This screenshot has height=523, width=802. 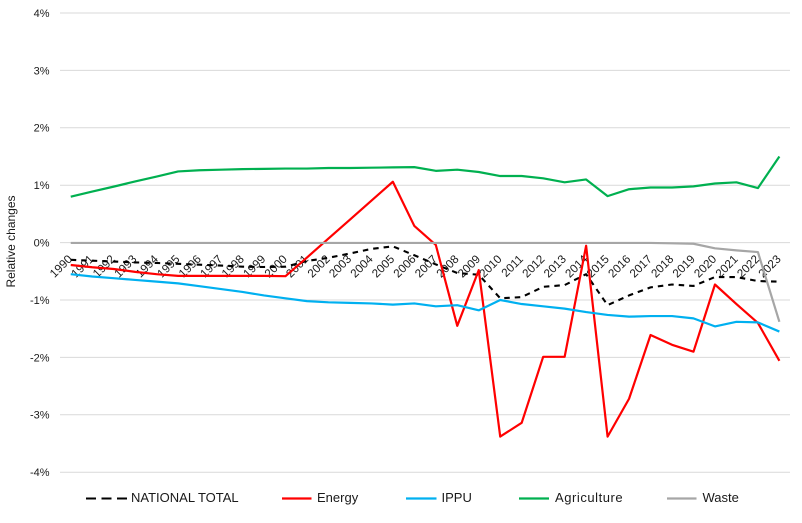 What do you see at coordinates (42, 244) in the screenshot?
I see `svg-text: 0%` at bounding box center [42, 244].